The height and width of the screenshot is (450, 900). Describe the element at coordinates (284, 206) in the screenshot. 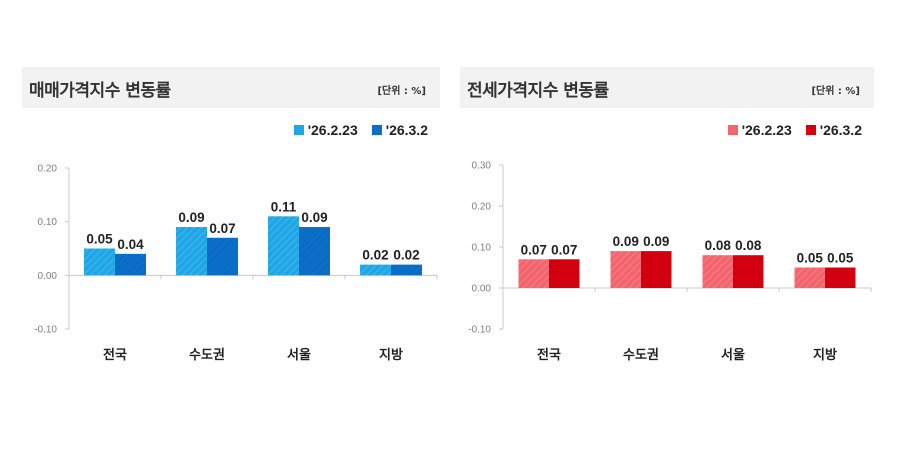

I see `value-label: 0.11` at that location.